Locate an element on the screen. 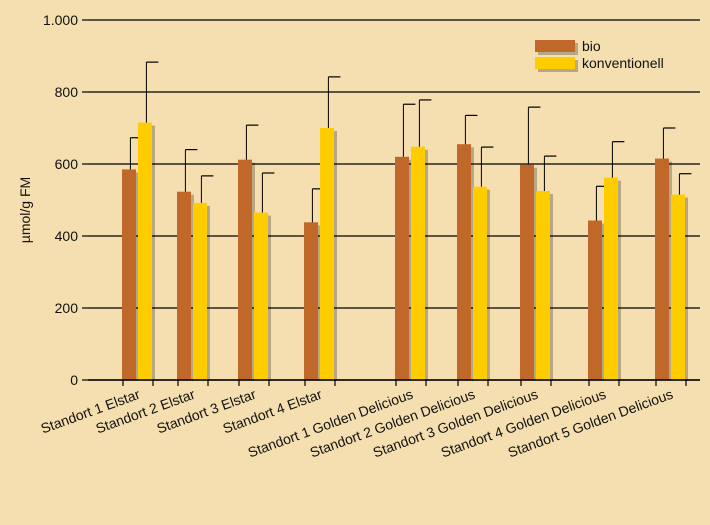  legend-swatch-bio is located at coordinates (555, 46).